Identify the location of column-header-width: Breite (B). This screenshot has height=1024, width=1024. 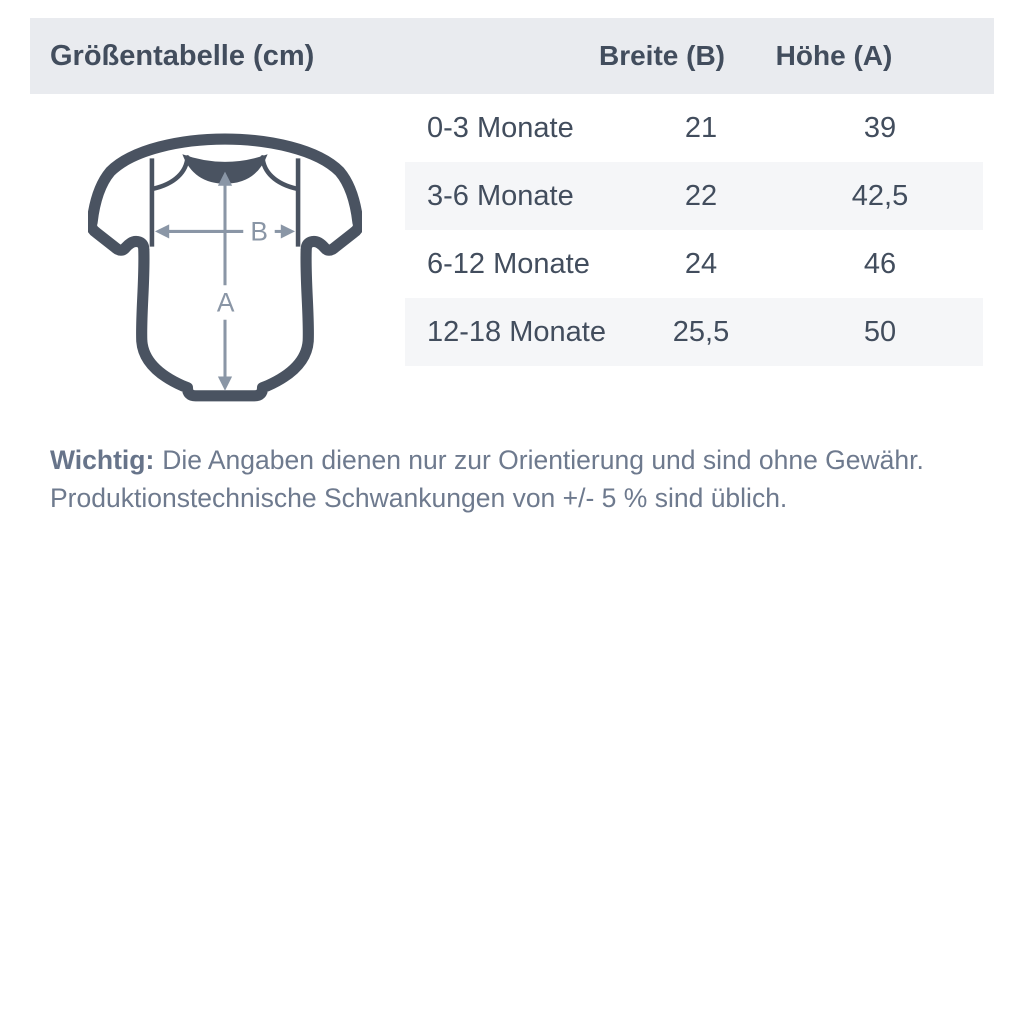
(662, 55).